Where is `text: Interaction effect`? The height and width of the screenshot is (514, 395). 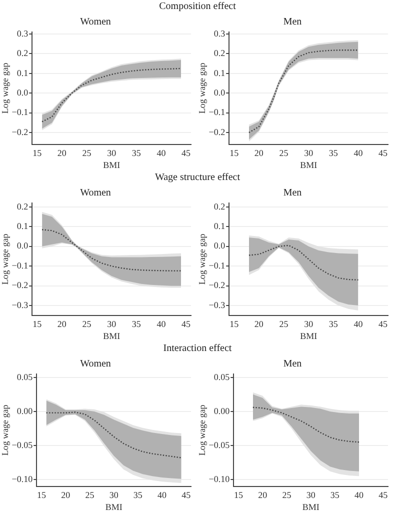
text: Interaction effect is located at coordinates (197, 348).